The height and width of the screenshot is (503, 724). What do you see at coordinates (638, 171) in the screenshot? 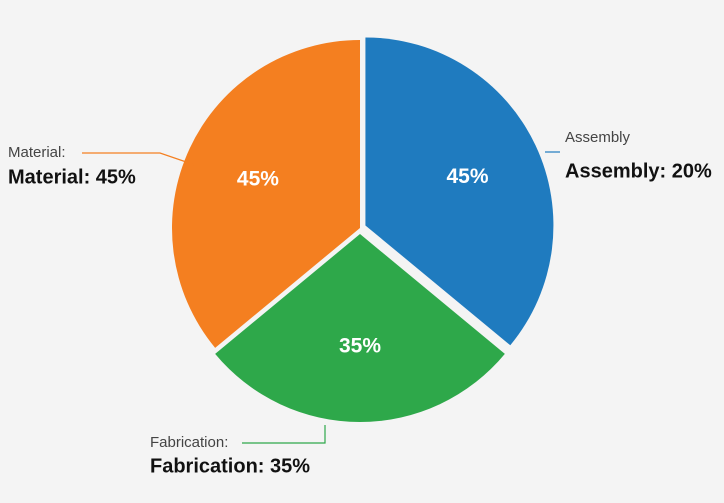
I see `callout-label: Assembly: 20%` at bounding box center [638, 171].